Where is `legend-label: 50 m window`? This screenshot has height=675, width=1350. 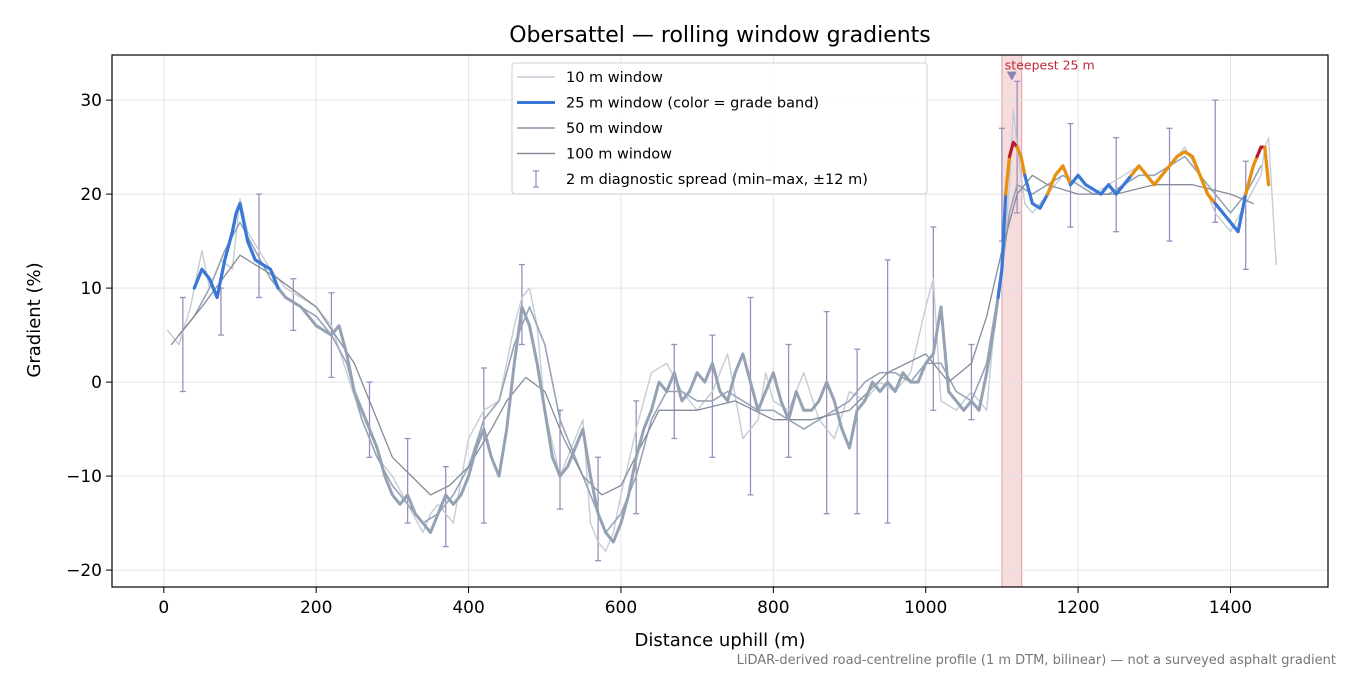
legend-label: 50 m window is located at coordinates (614, 129).